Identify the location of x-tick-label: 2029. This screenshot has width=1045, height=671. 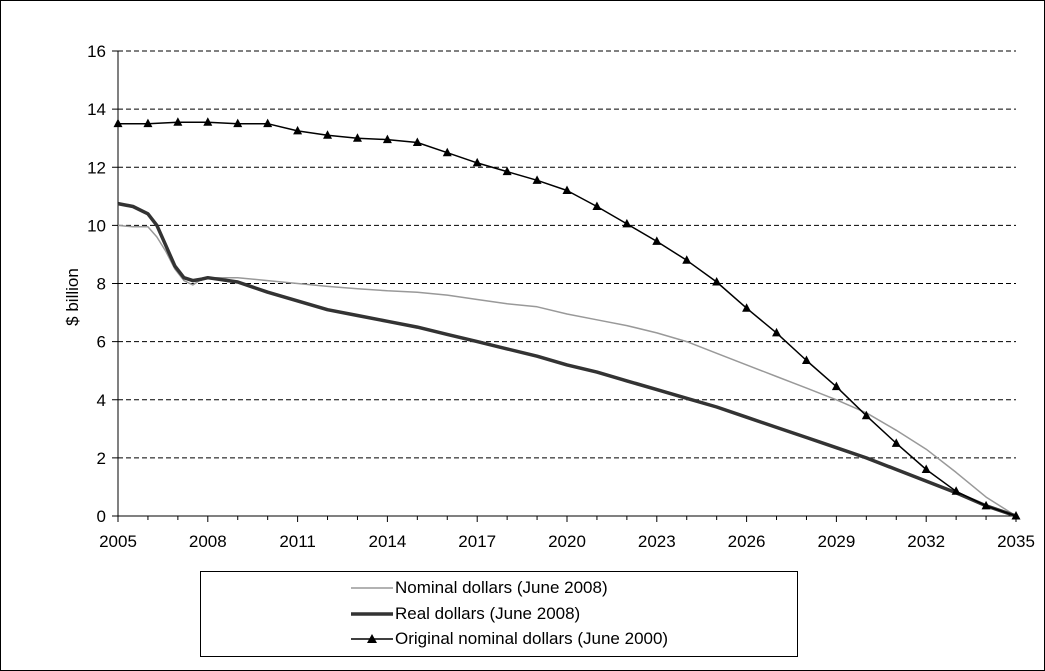
(836, 541).